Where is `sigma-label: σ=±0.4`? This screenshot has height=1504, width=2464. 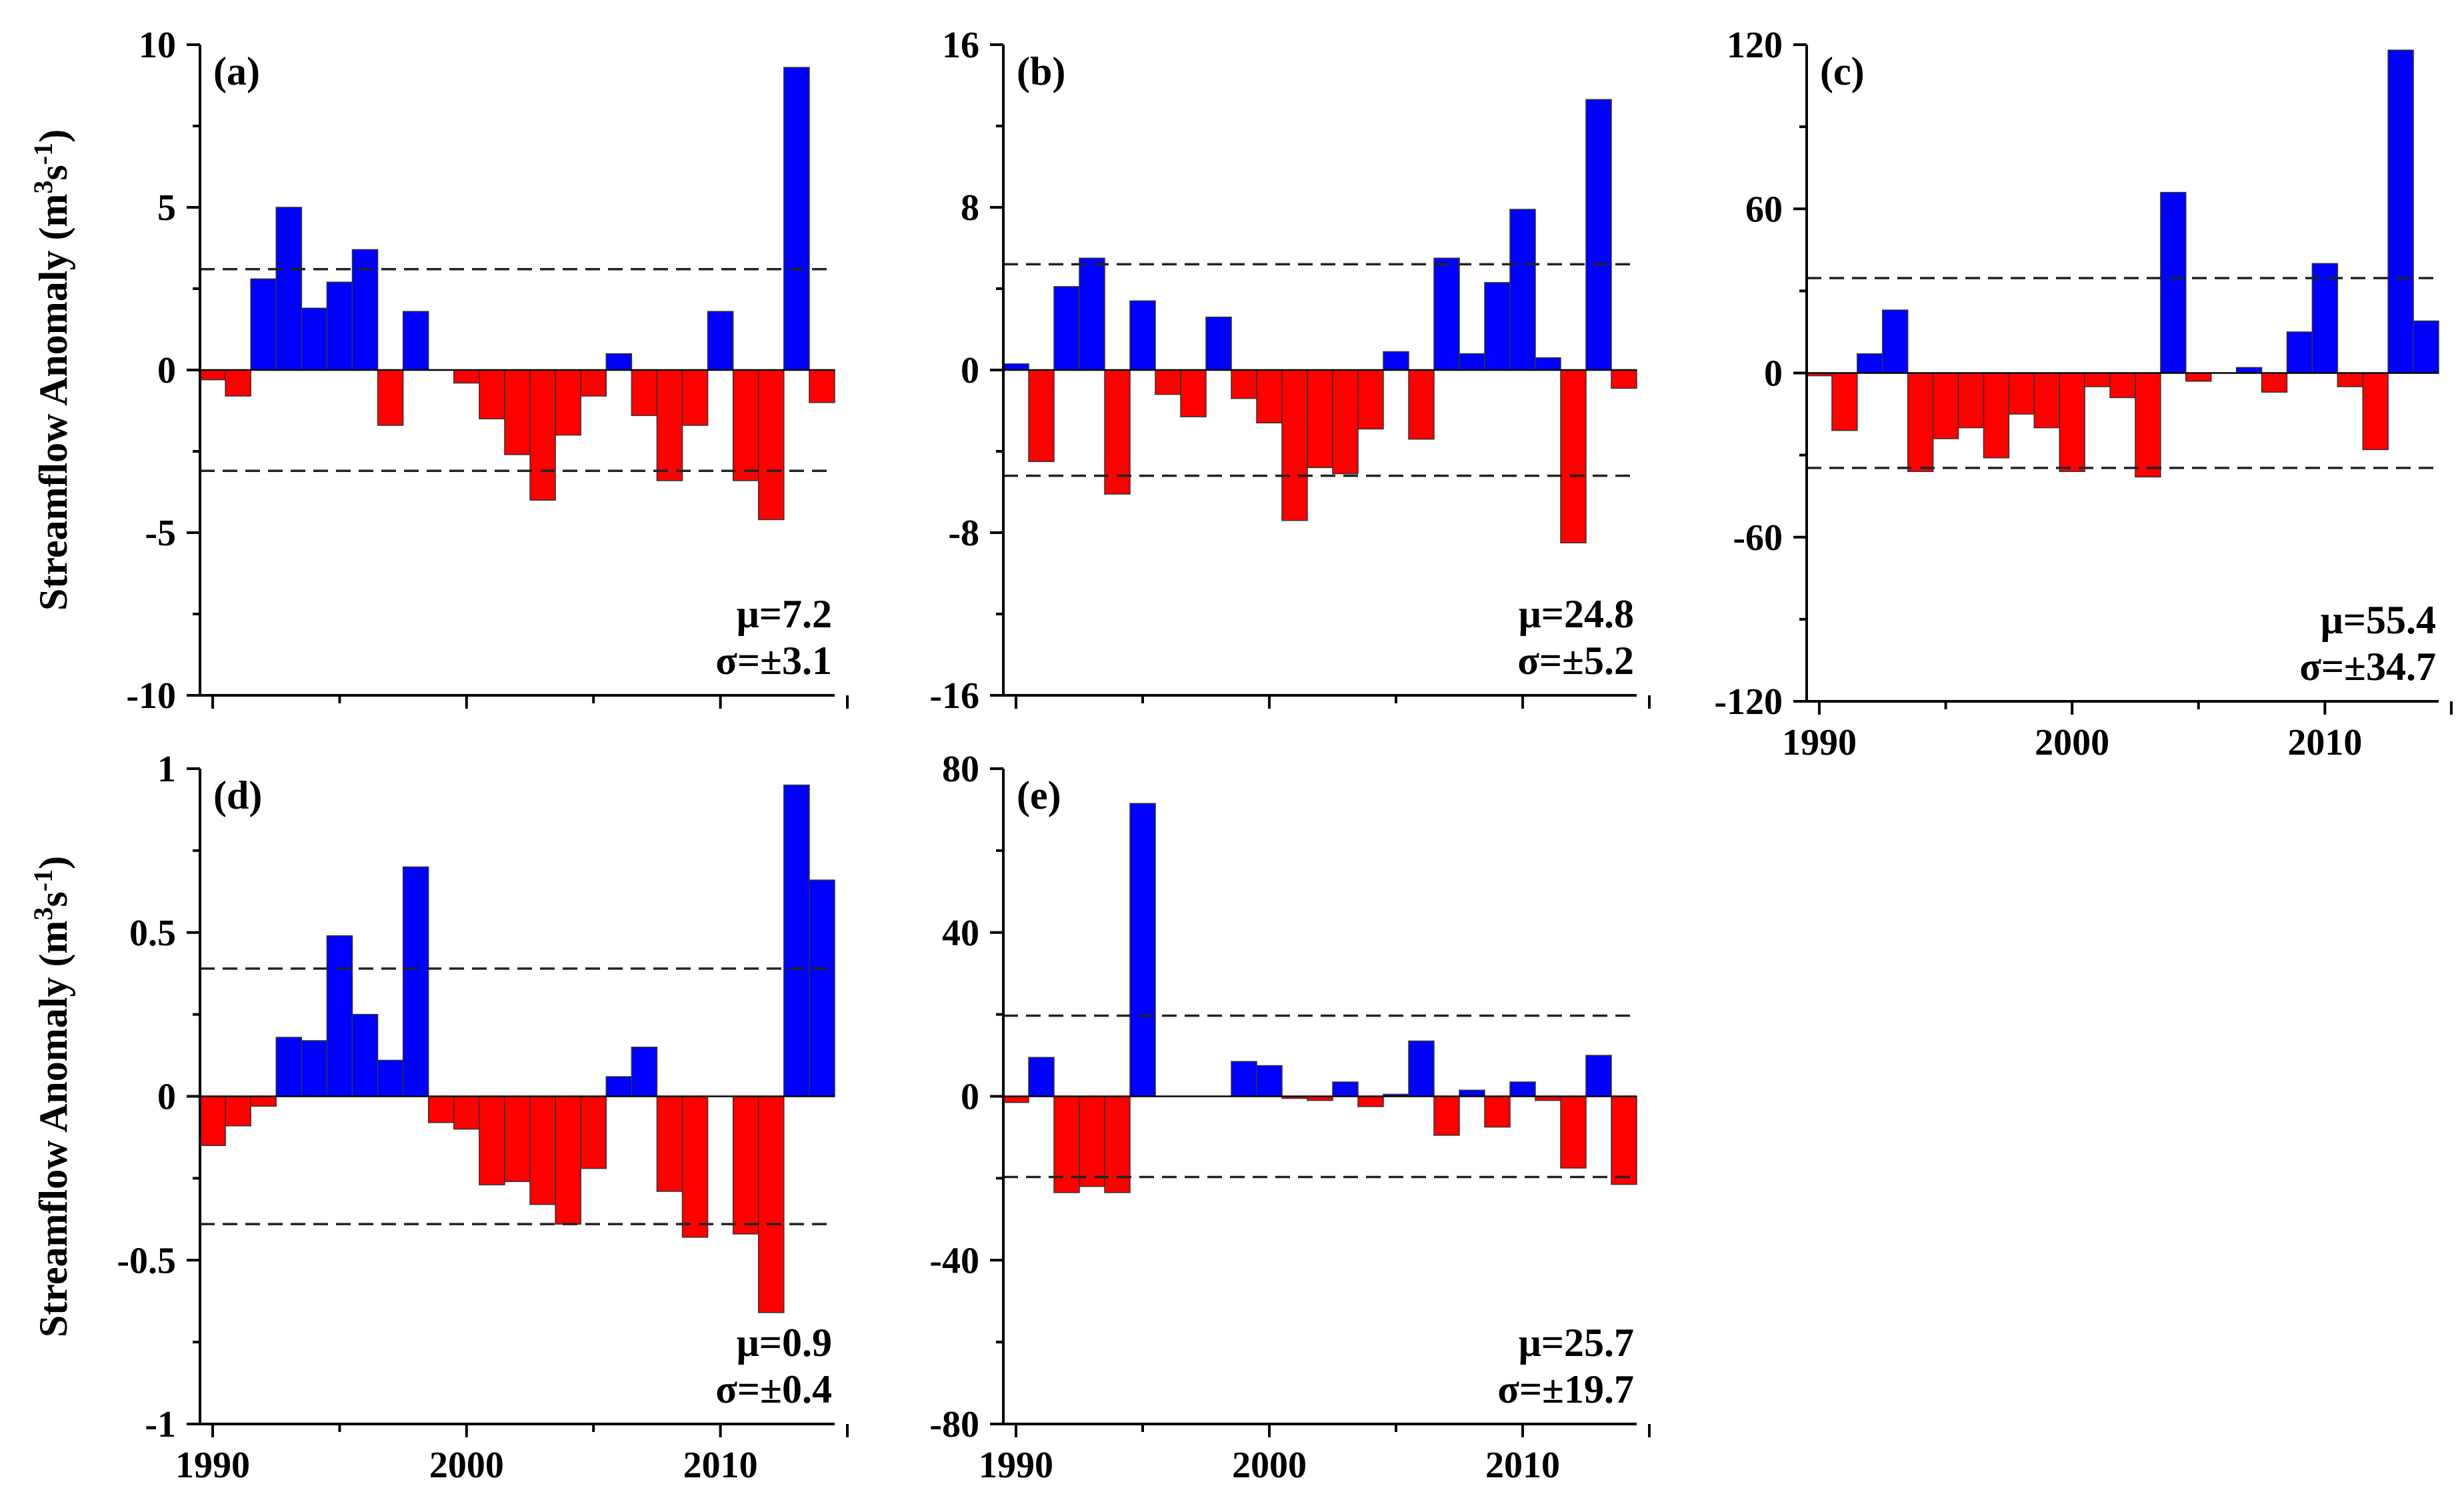
sigma-label: σ=±0.4 is located at coordinates (773, 1389).